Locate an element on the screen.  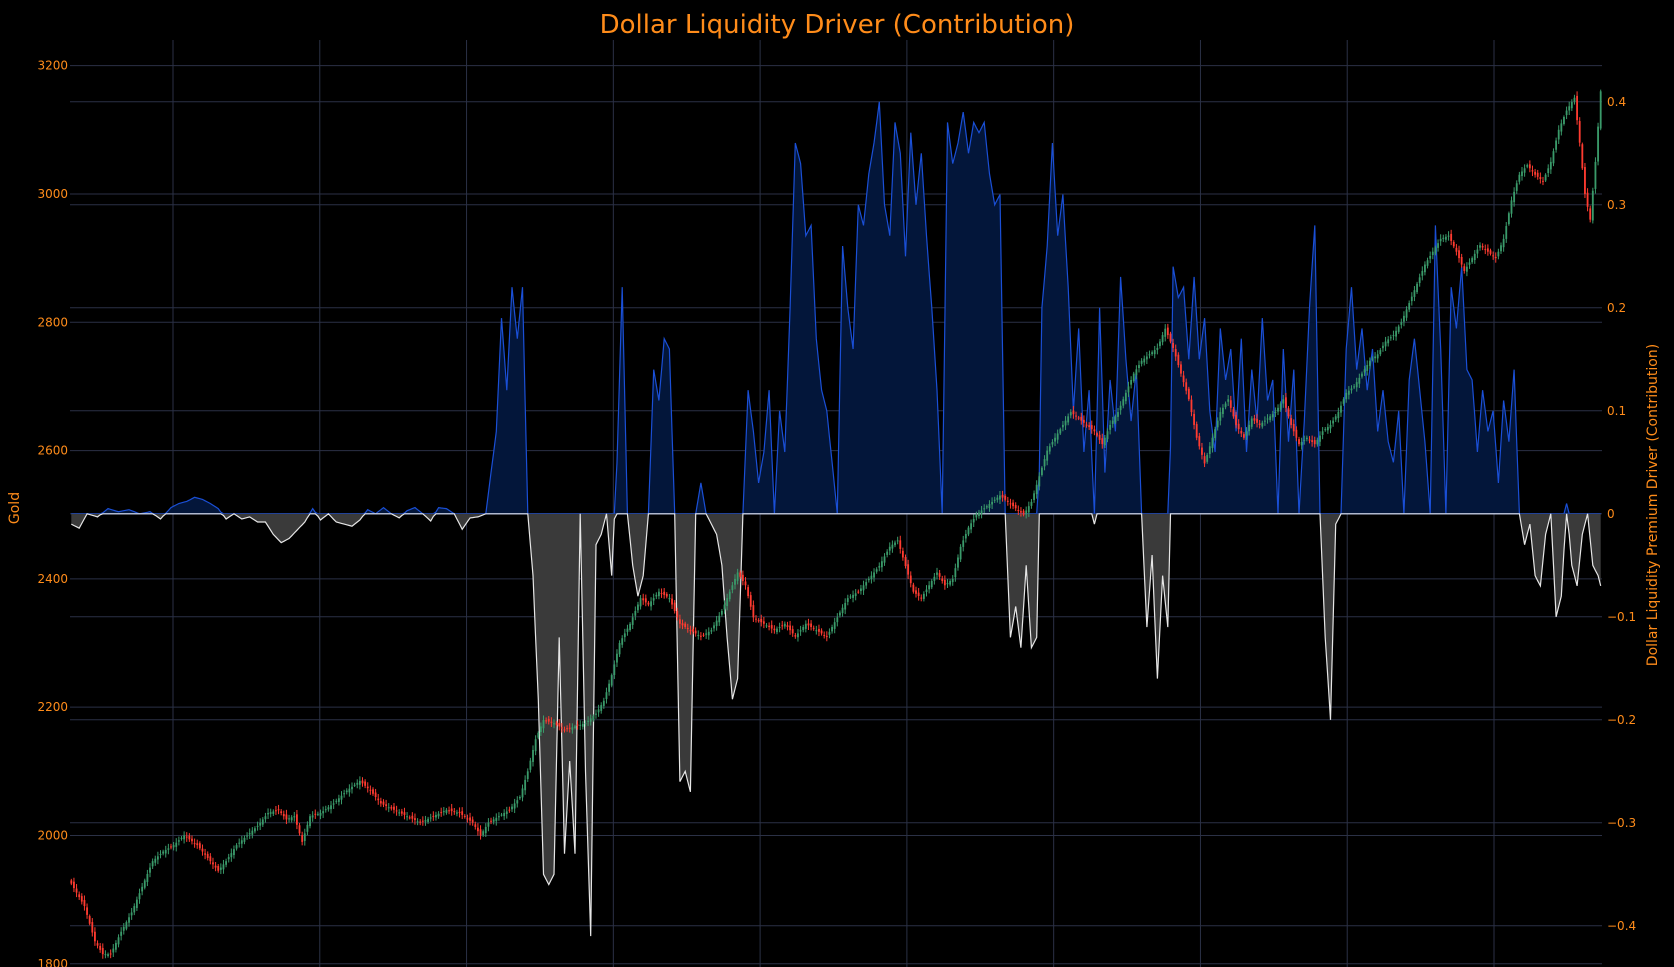
left-y-tick-labels: 1800 2000 2200 2400 2600 2800 3000 3200 is located at coordinates (52, 513).